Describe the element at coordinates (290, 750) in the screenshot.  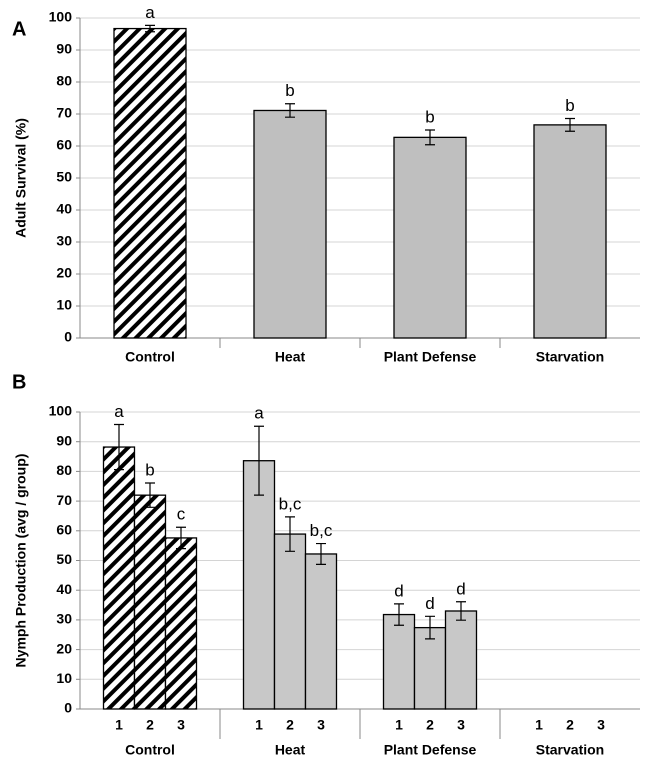
I see `group-label: Heat` at that location.